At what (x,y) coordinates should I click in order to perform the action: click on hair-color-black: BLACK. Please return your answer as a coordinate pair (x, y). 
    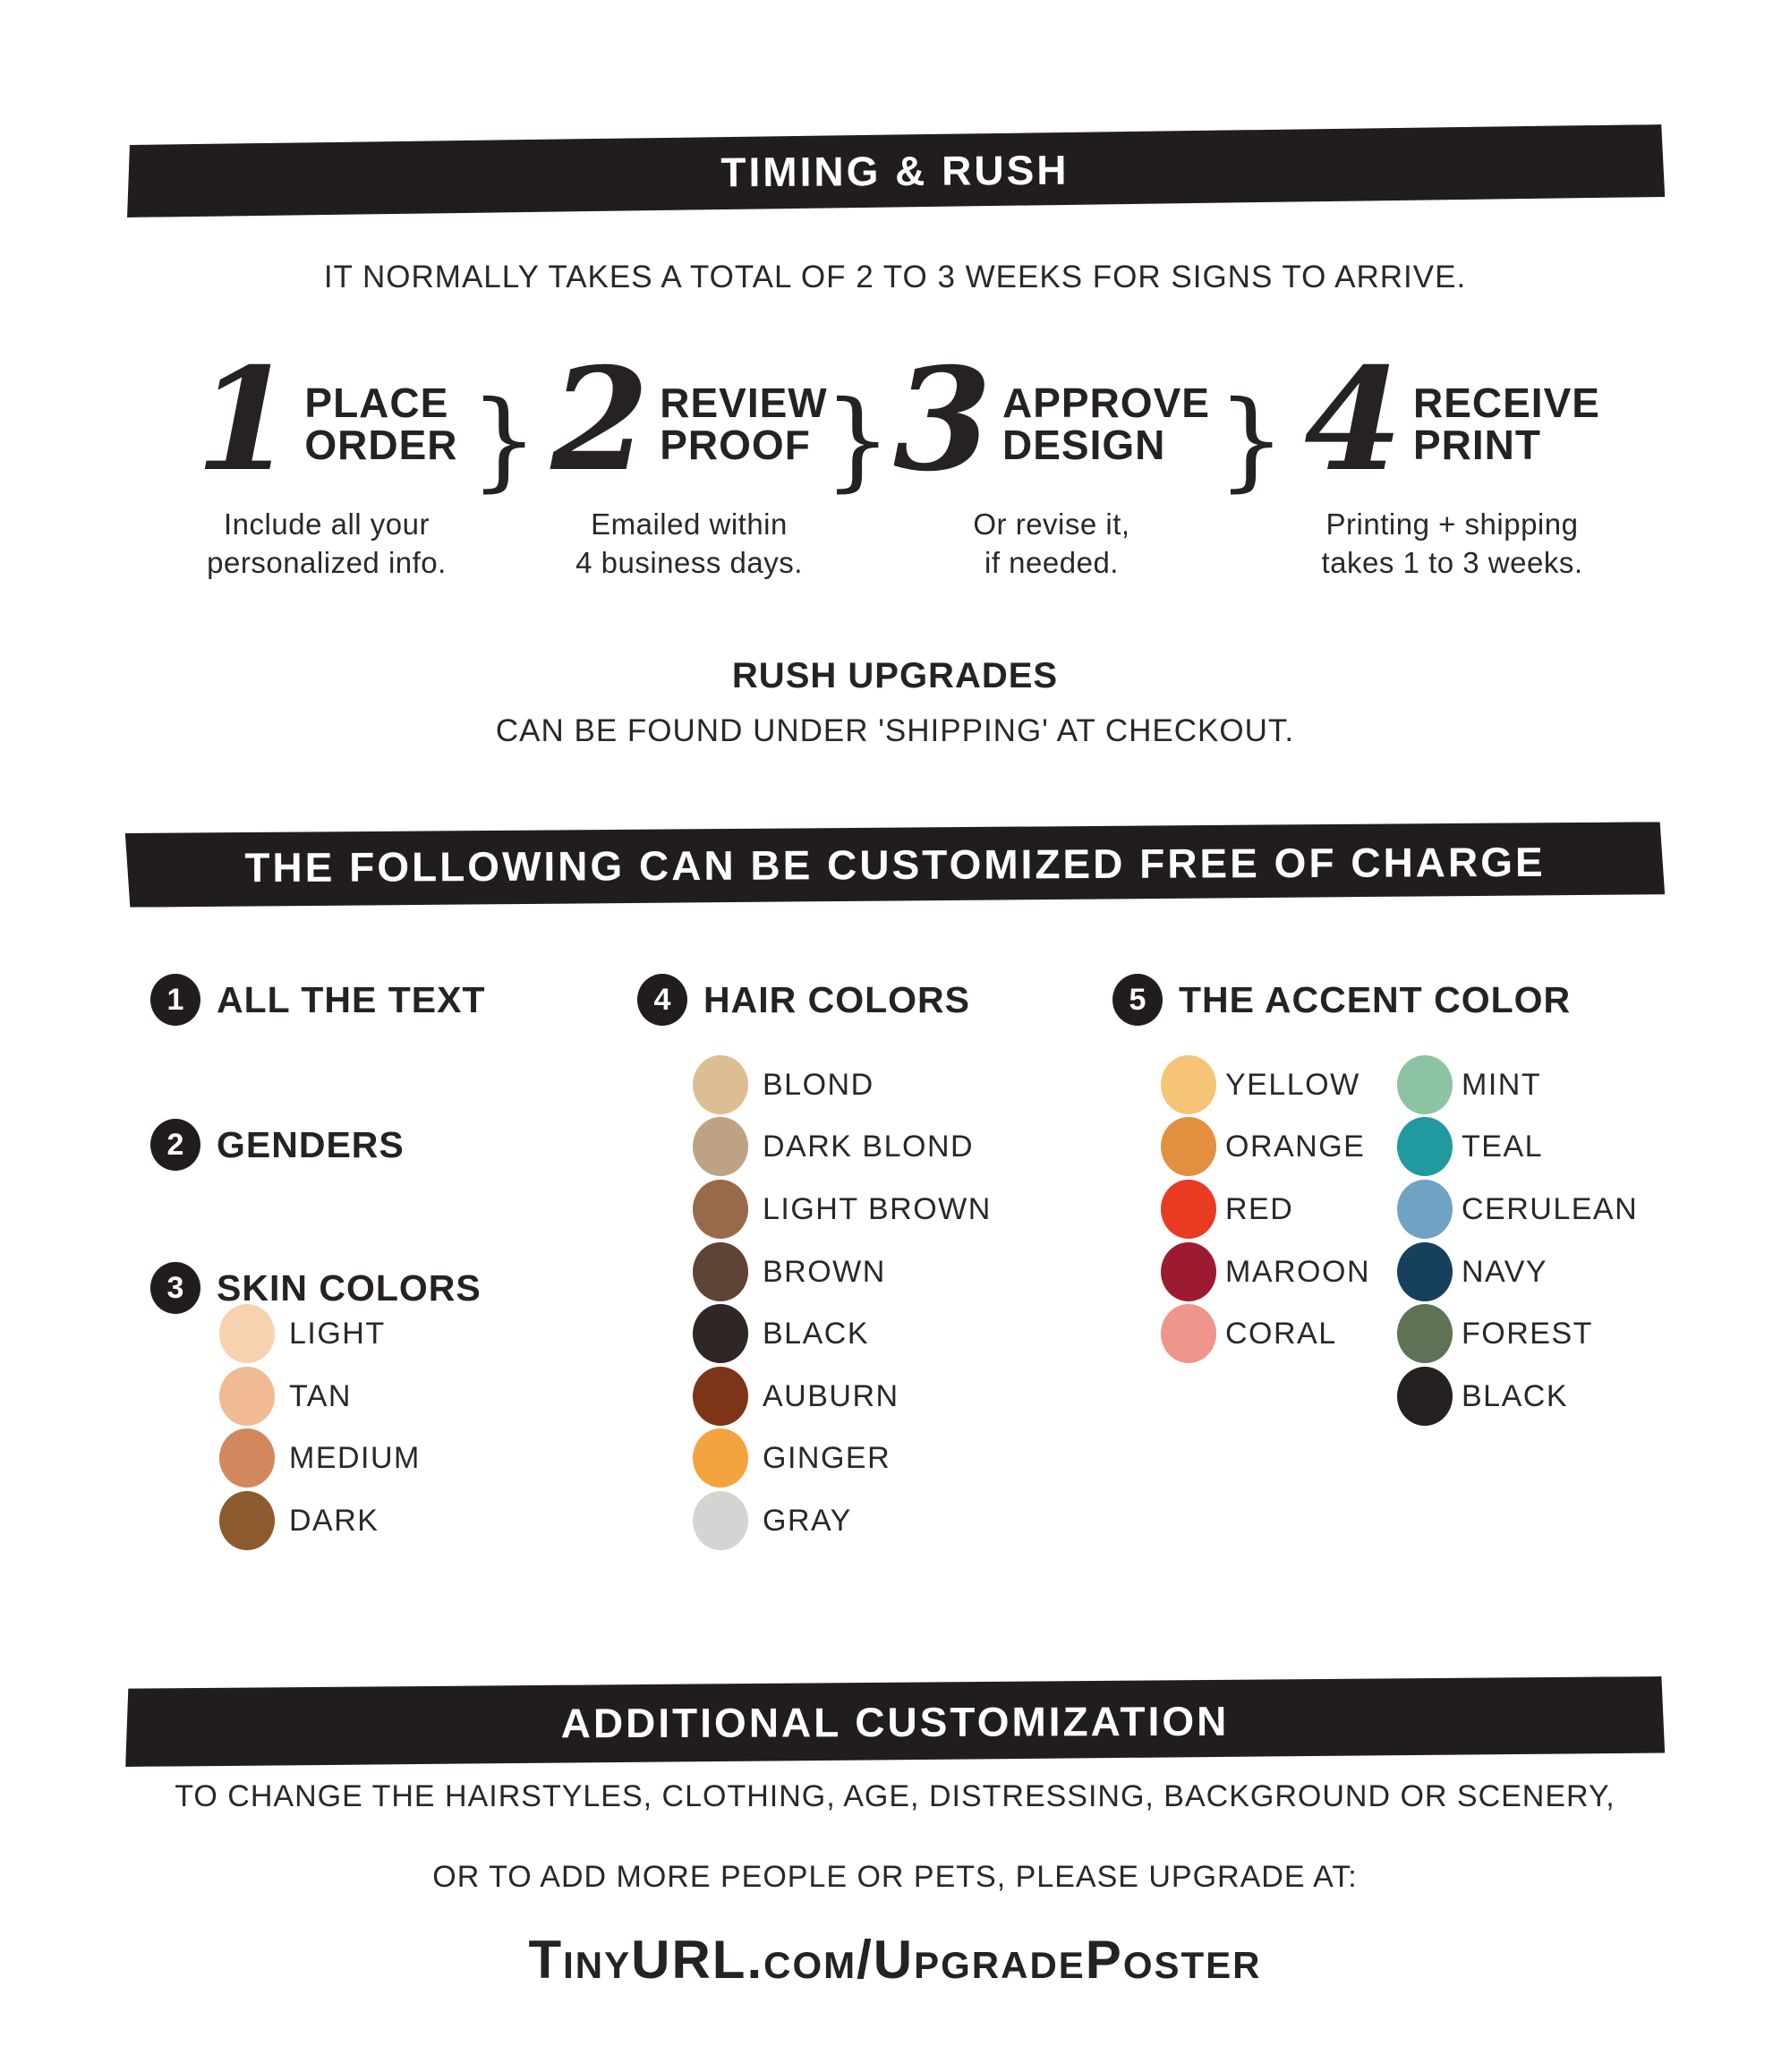
    Looking at the image, I should click on (781, 1333).